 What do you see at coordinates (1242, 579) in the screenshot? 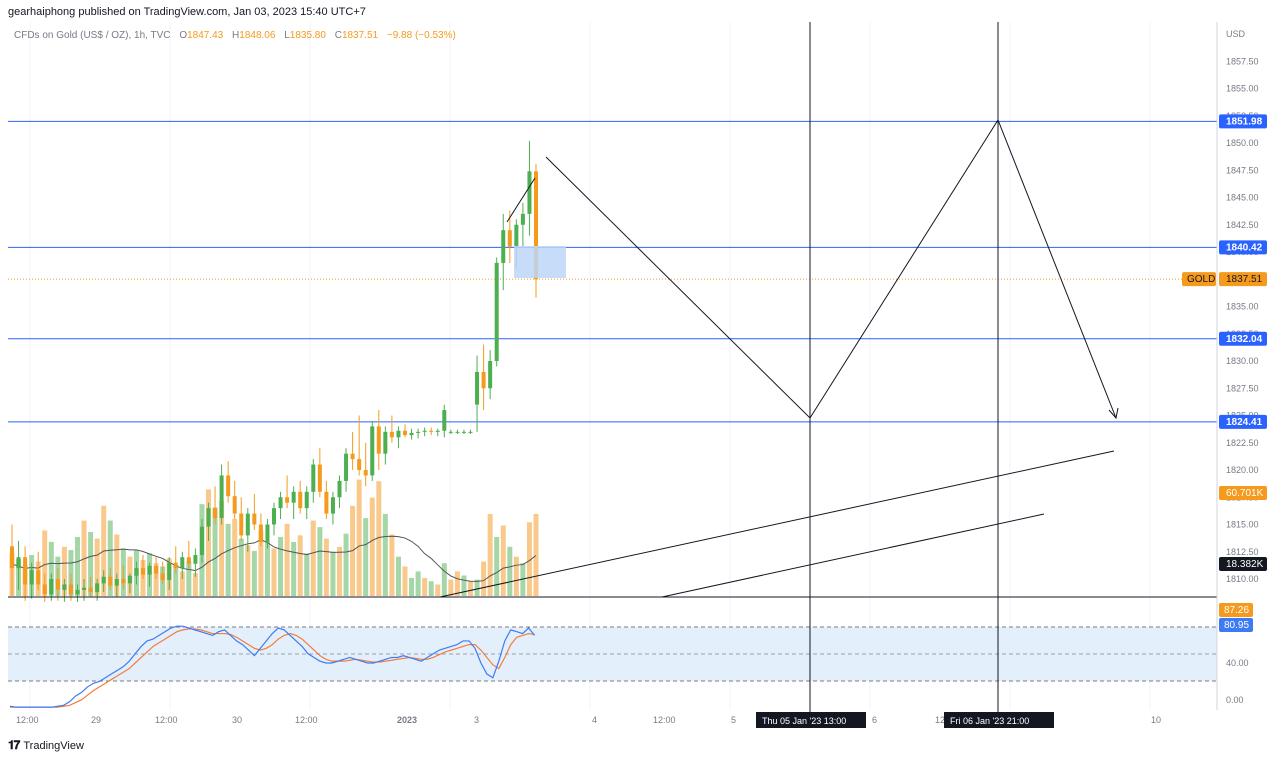
I see `price-tick-label: 1810.00` at bounding box center [1242, 579].